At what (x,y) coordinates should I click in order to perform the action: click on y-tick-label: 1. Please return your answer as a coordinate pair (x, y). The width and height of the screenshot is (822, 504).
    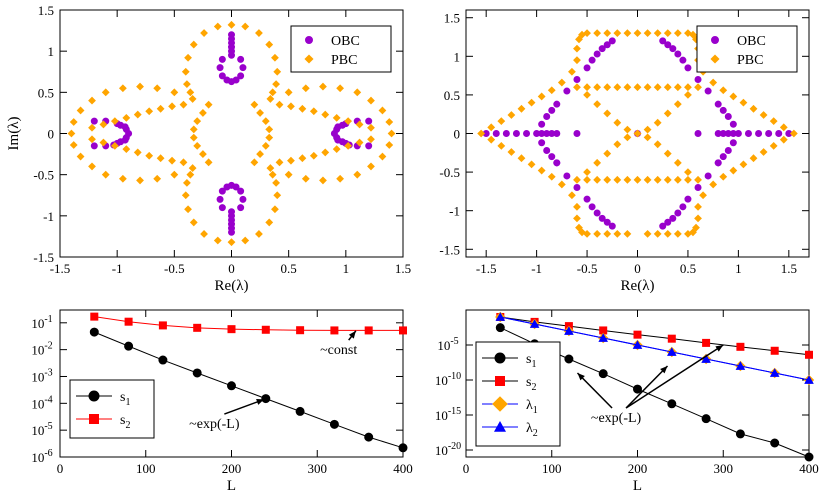
    Looking at the image, I should click on (51, 51).